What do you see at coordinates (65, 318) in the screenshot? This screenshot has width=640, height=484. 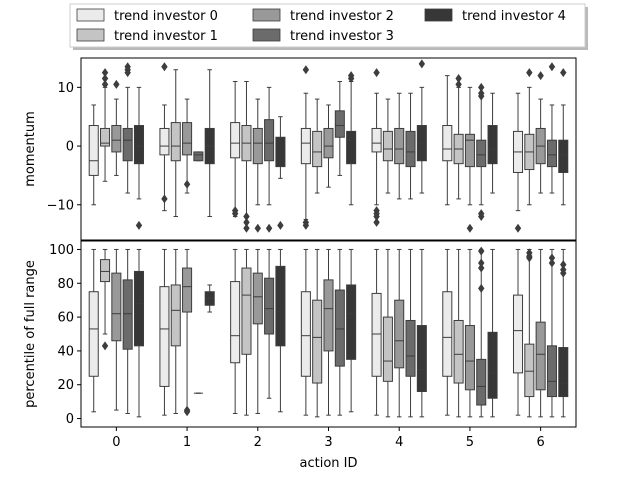 I see `y-tick-label: 60` at bounding box center [65, 318].